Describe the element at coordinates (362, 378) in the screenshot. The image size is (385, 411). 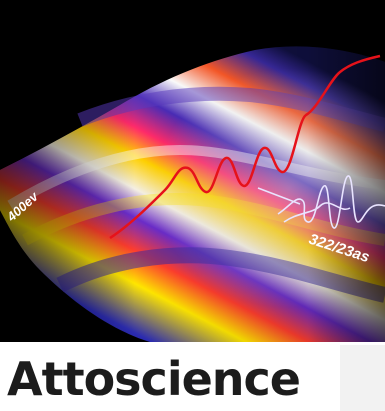
I see `side-panel` at that location.